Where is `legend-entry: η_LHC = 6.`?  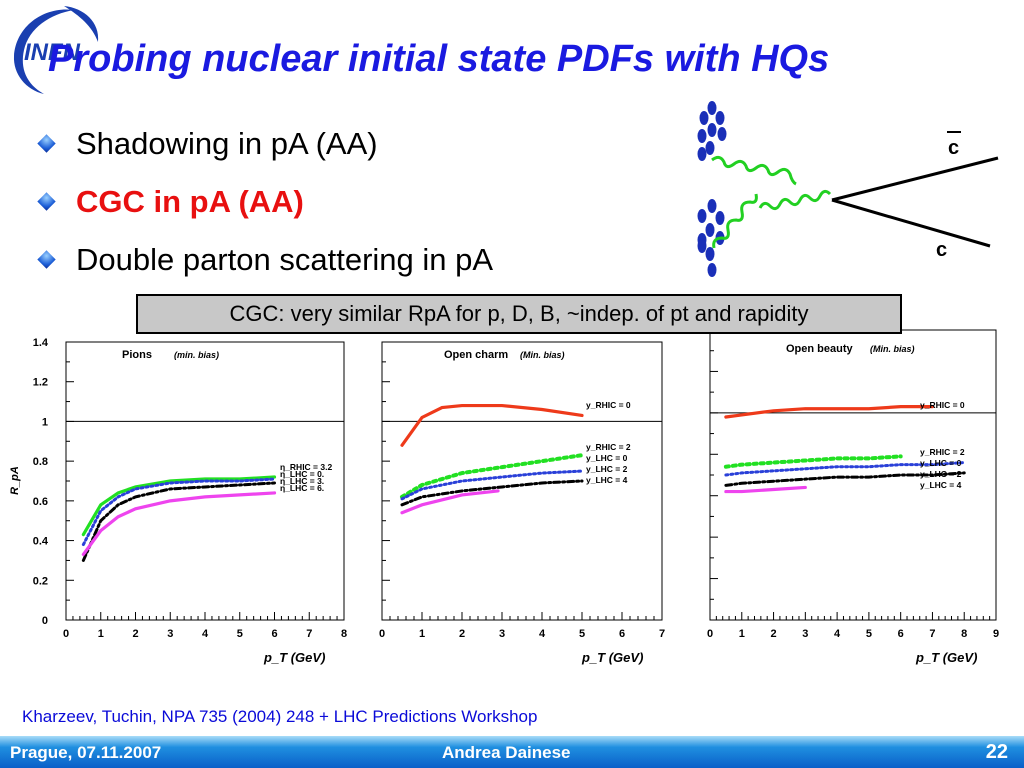 legend-entry: η_LHC = 6. is located at coordinates (302, 488).